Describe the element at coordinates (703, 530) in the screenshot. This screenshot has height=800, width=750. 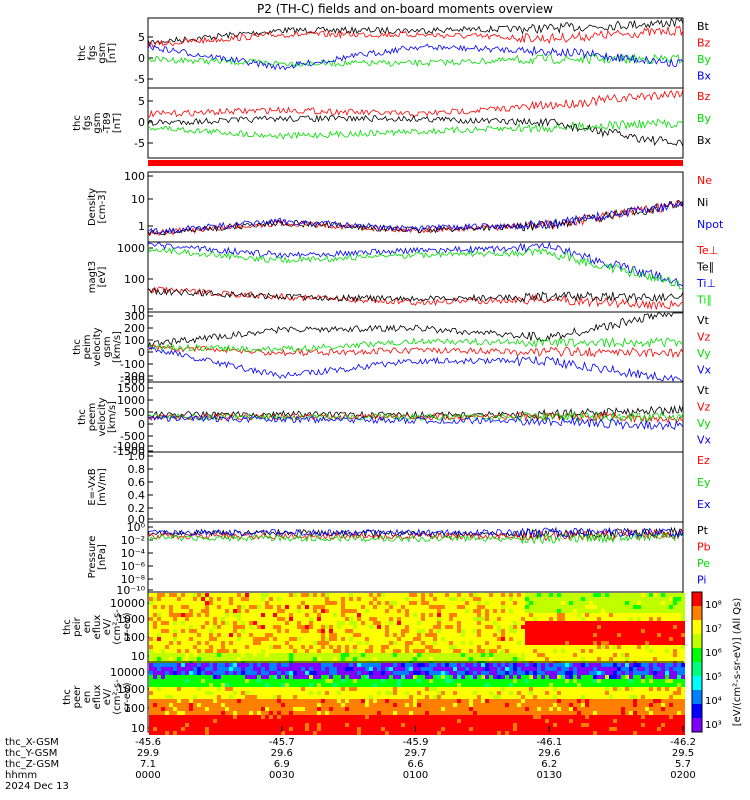
I see `legend-Pt: Pt` at that location.